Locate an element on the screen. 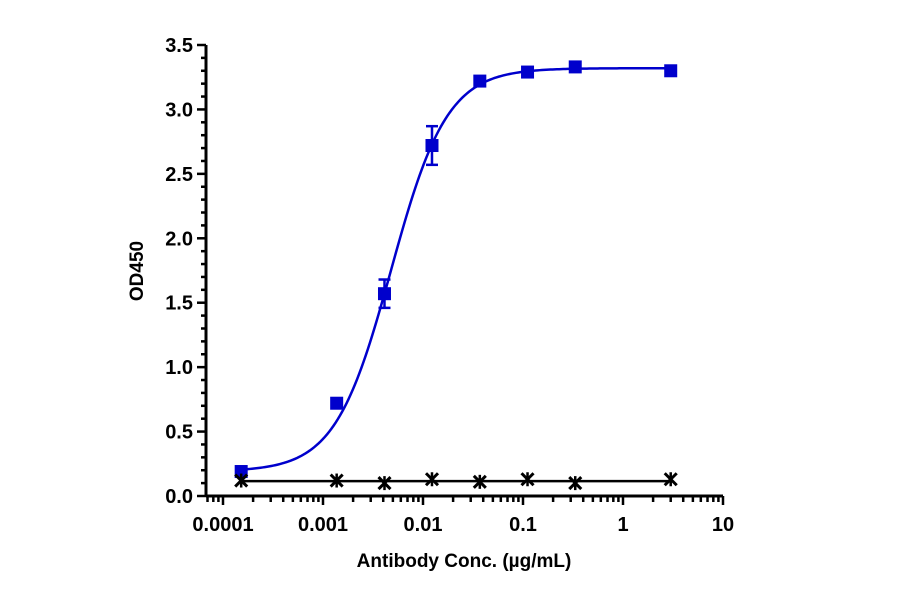  x-tick-label: 1 is located at coordinates (622, 525).